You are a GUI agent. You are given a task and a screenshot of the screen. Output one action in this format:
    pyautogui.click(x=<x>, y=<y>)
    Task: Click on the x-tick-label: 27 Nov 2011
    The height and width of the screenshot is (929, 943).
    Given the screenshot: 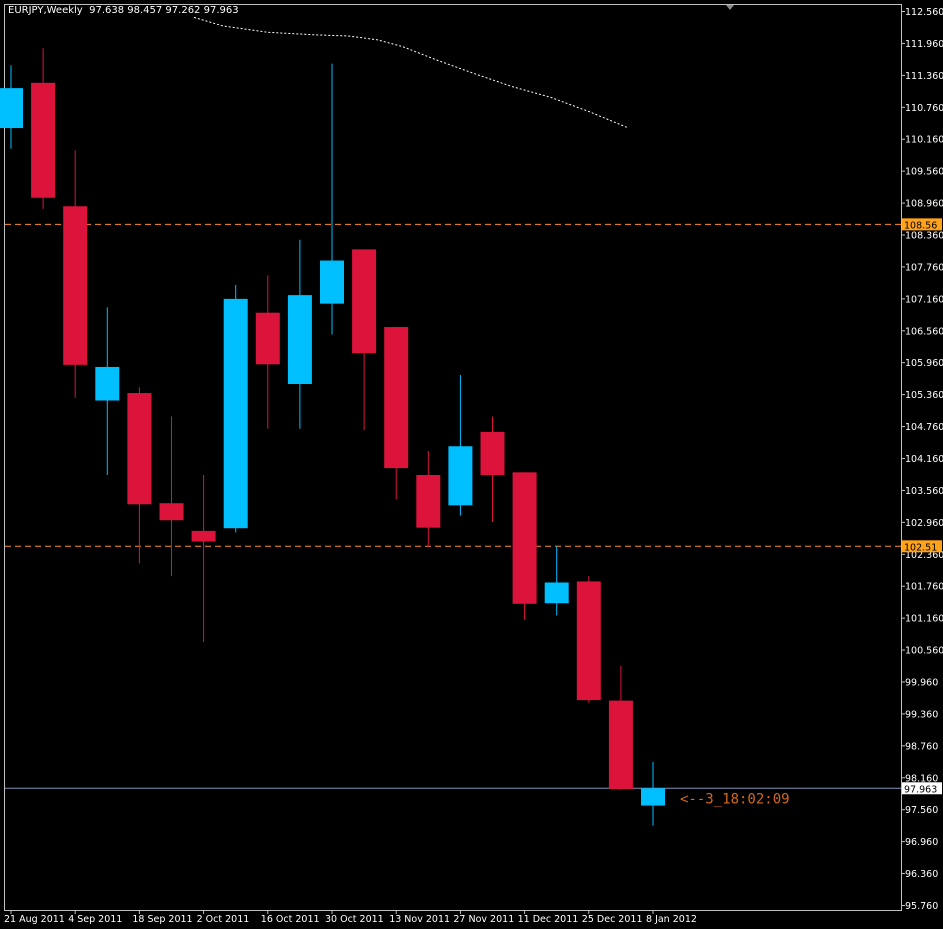 What is the action you would take?
    pyautogui.click(x=483, y=919)
    